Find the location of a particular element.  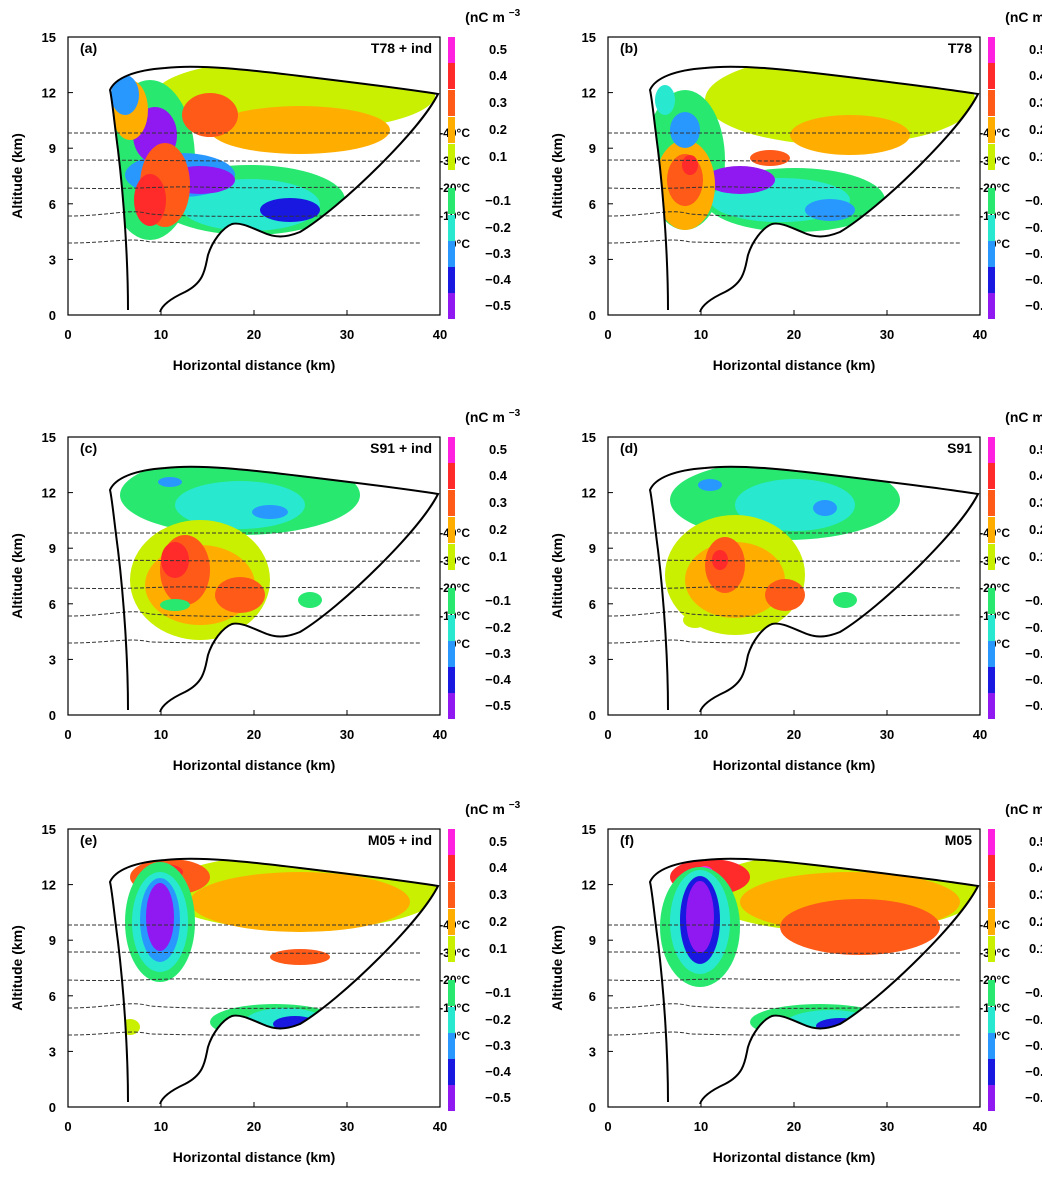

scheme-label: M05 is located at coordinates (958, 840).